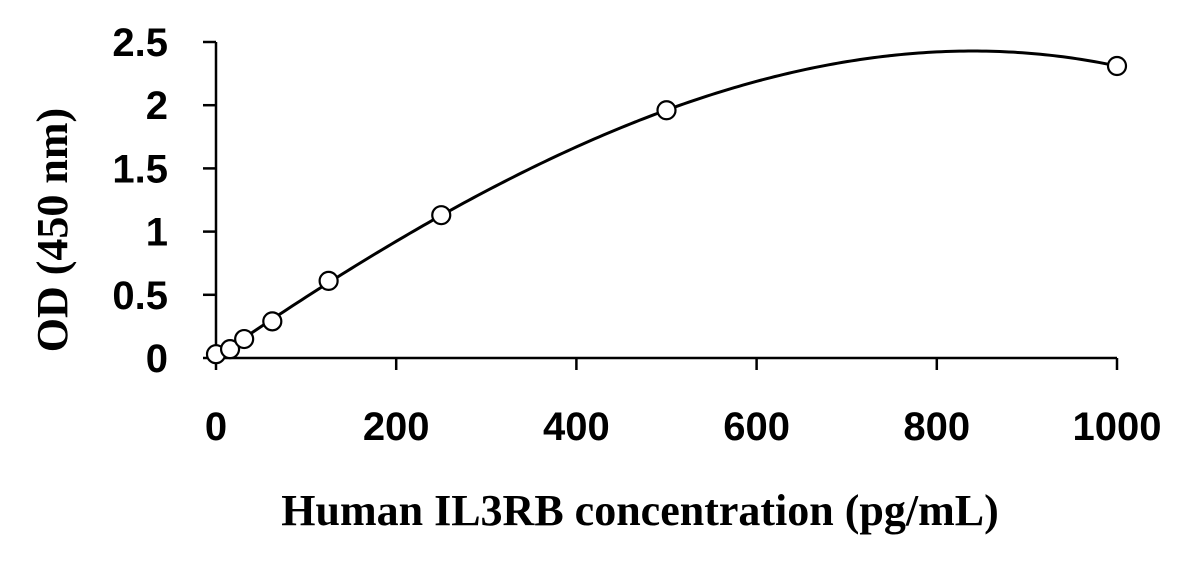 The width and height of the screenshot is (1191, 562). What do you see at coordinates (140, 169) in the screenshot?
I see `y-tick-label: 1.5` at bounding box center [140, 169].